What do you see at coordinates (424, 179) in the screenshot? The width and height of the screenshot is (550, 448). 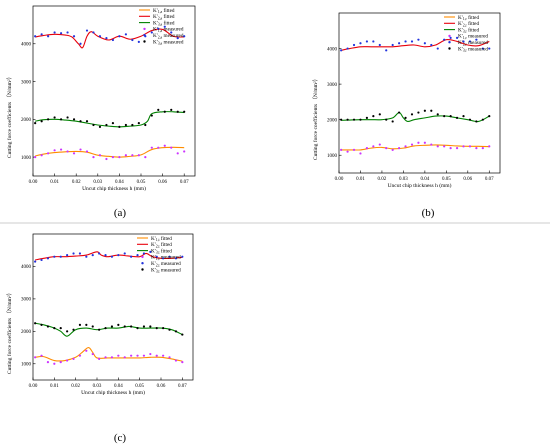 I see `x-tick-label: 0.04` at bounding box center [424, 179].